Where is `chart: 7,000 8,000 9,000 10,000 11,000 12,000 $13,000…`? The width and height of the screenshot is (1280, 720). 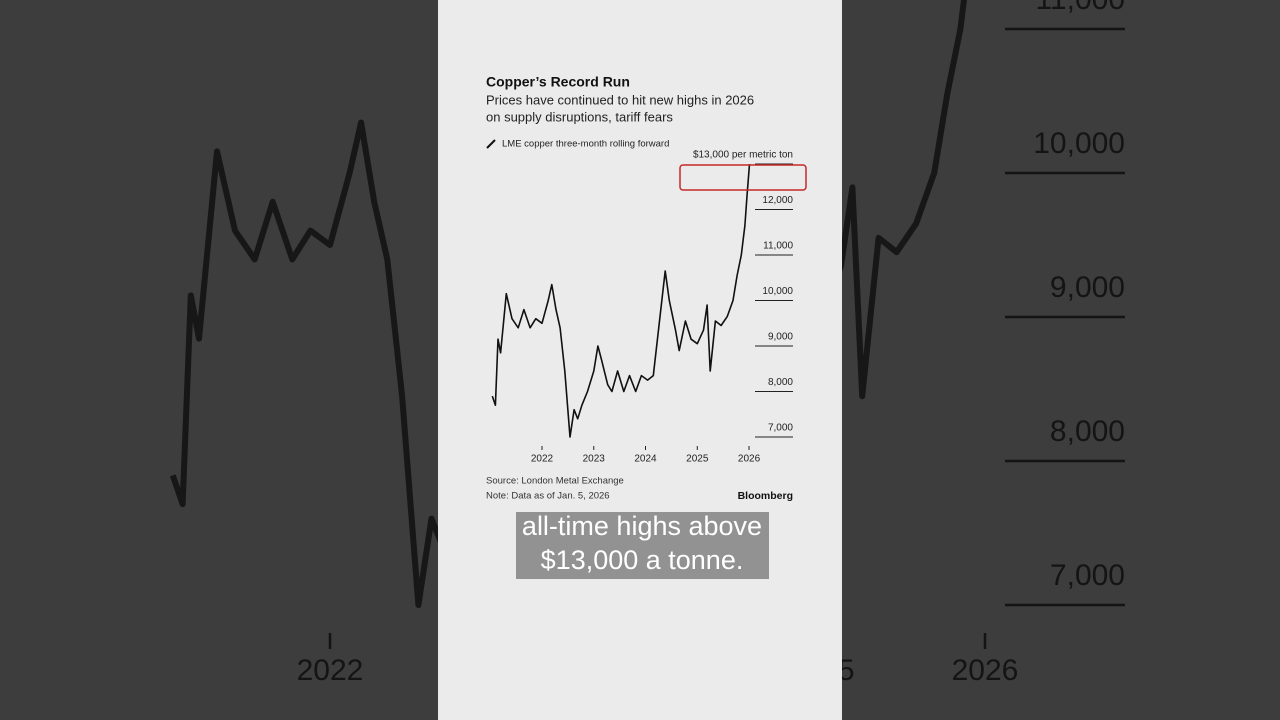 chart: 7,000 8,000 9,000 10,000 11,000 12,000 $13,000… is located at coordinates (642, 307).